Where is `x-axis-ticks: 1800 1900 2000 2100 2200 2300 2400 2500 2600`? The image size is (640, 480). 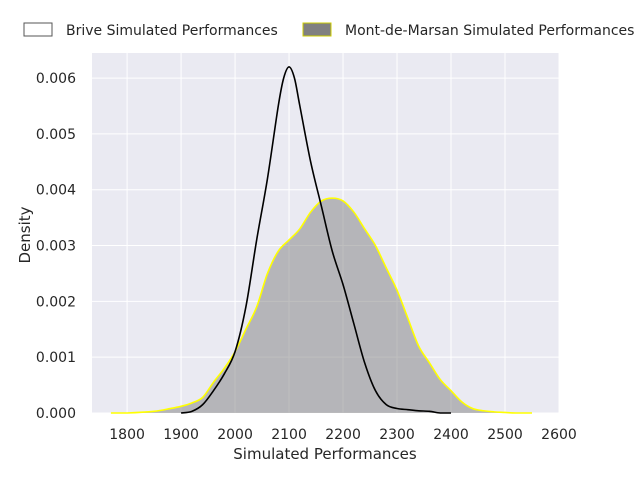 x-axis-ticks: 1800 1900 2000 2100 2200 2300 2400 2500 2600 is located at coordinates (343, 435).